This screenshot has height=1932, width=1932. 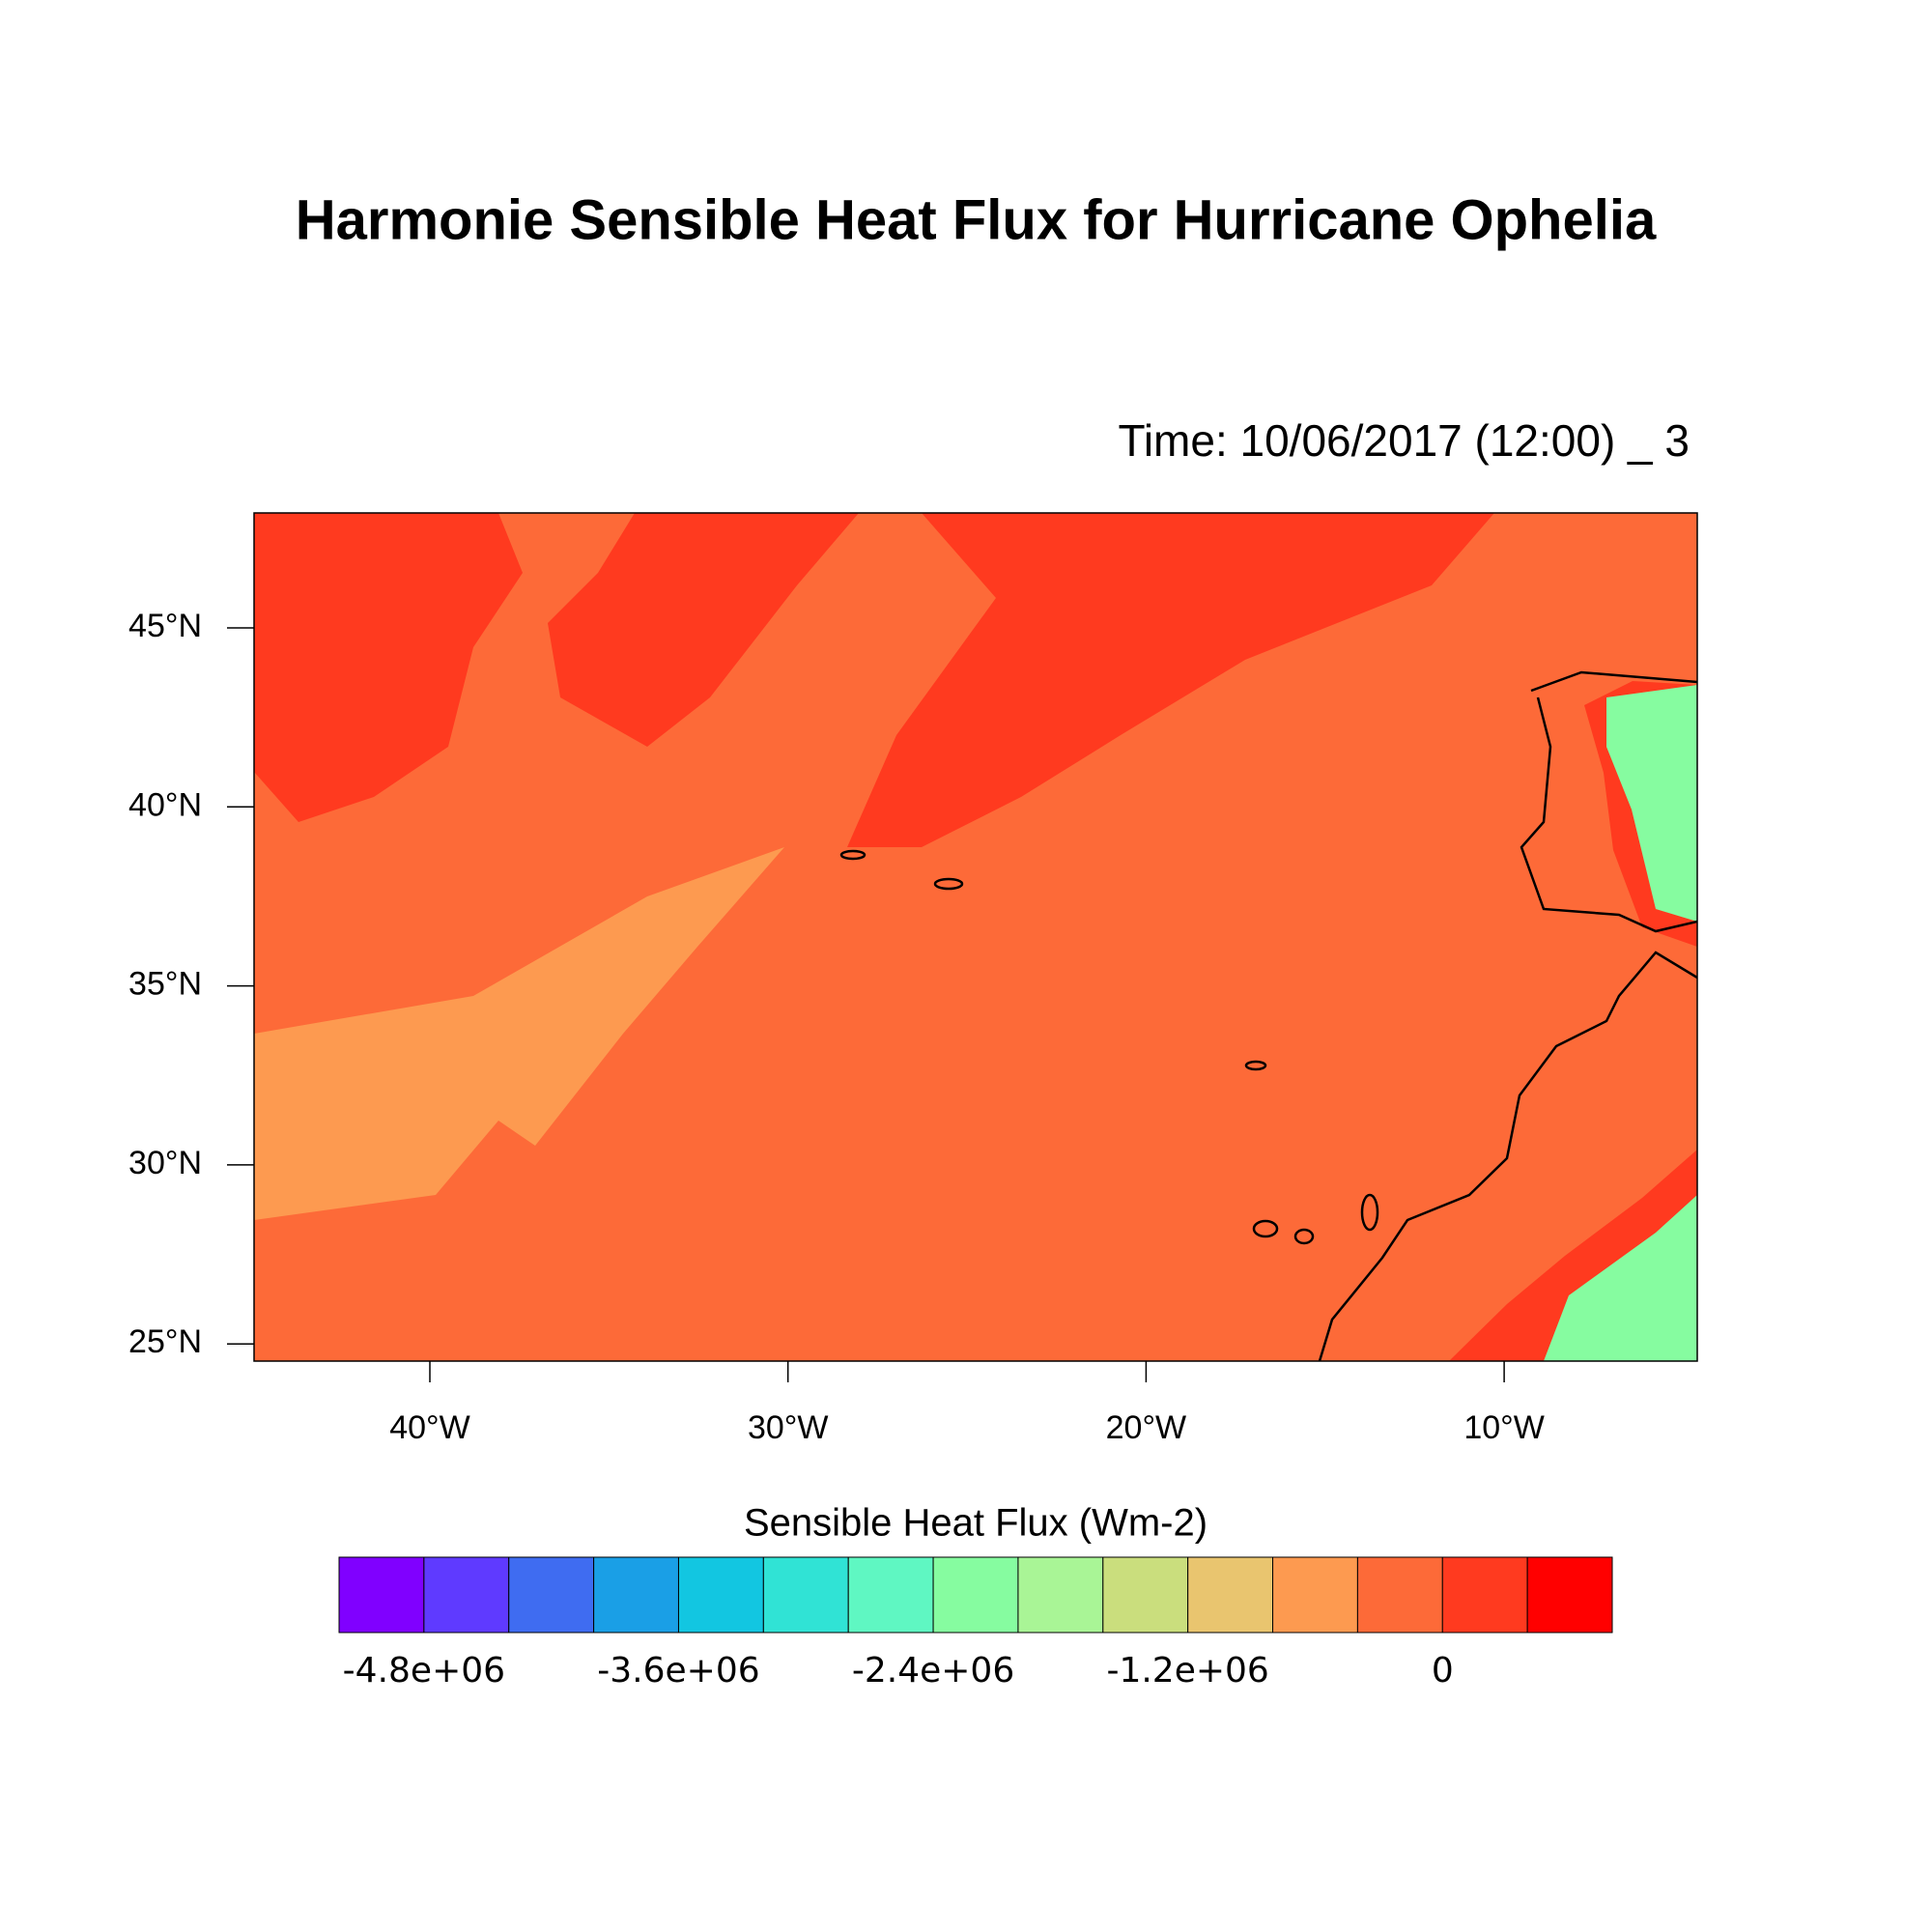 What do you see at coordinates (1187, 1670) in the screenshot?
I see `colorbar-label: -1.2e+06` at bounding box center [1187, 1670].